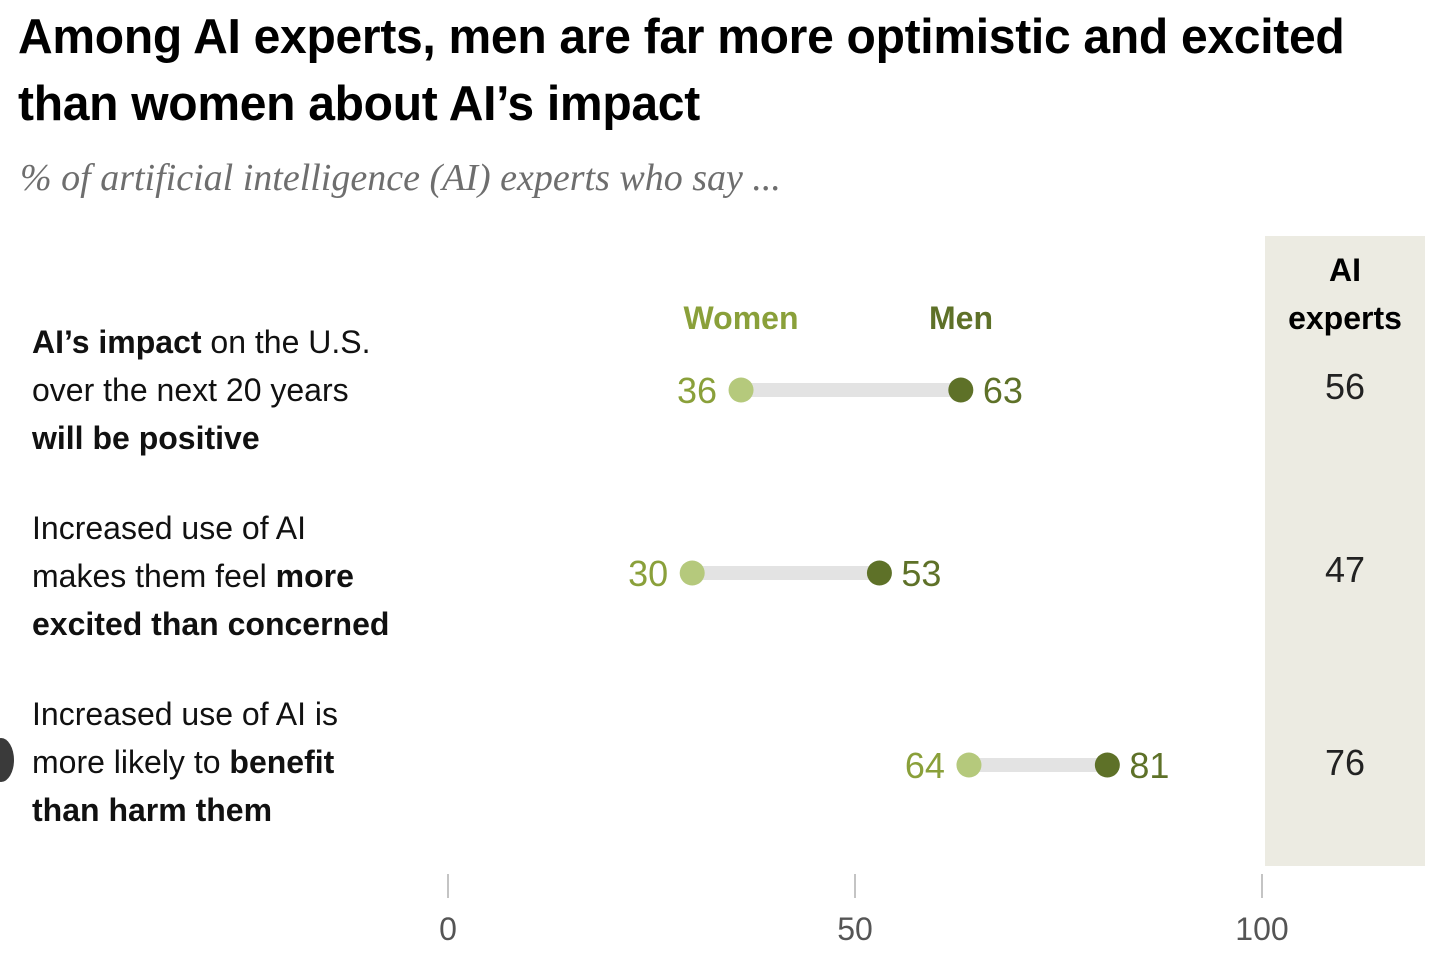  Describe the element at coordinates (1345, 294) in the screenshot. I see `ai-experts-header: AI experts` at that location.